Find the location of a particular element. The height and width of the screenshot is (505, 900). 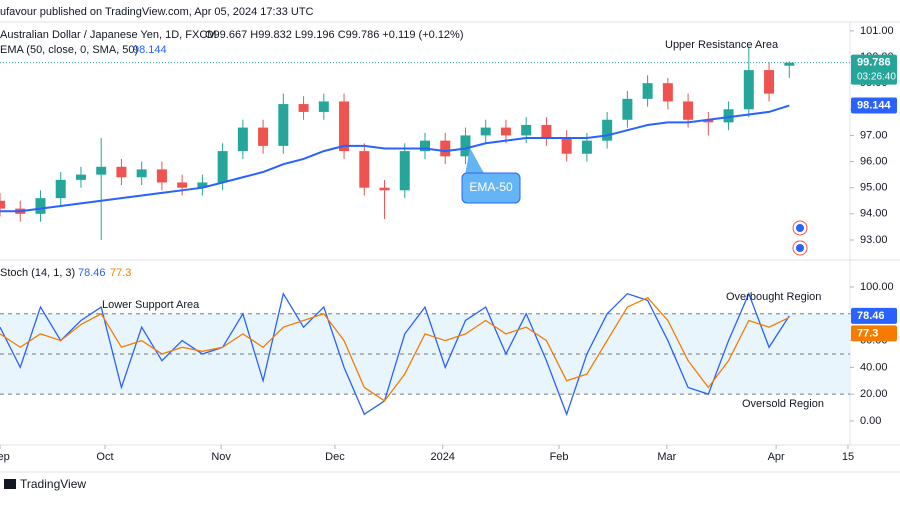

k-badge-bg is located at coordinates (874, 315).